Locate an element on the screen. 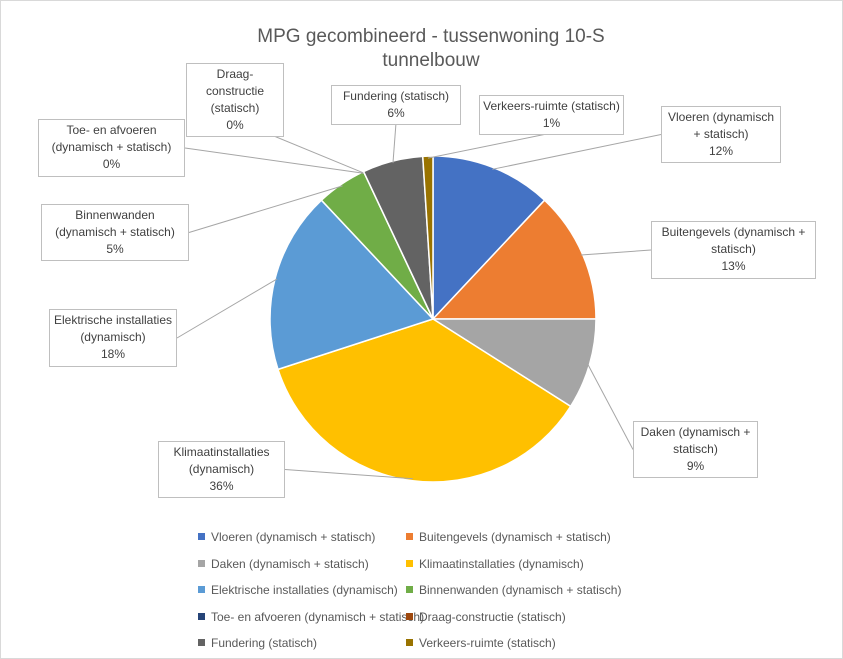 Image resolution: width=843 pixels, height=659 pixels. data-label: Vloeren (dynamisch + statisch) 12% is located at coordinates (721, 134).